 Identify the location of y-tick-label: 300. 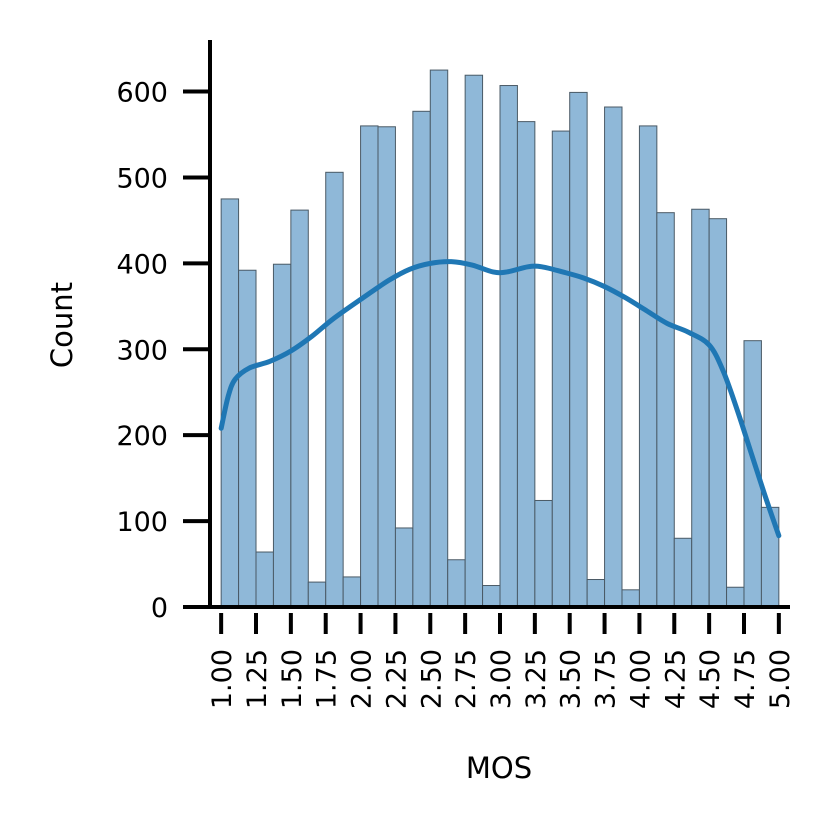
(142, 350).